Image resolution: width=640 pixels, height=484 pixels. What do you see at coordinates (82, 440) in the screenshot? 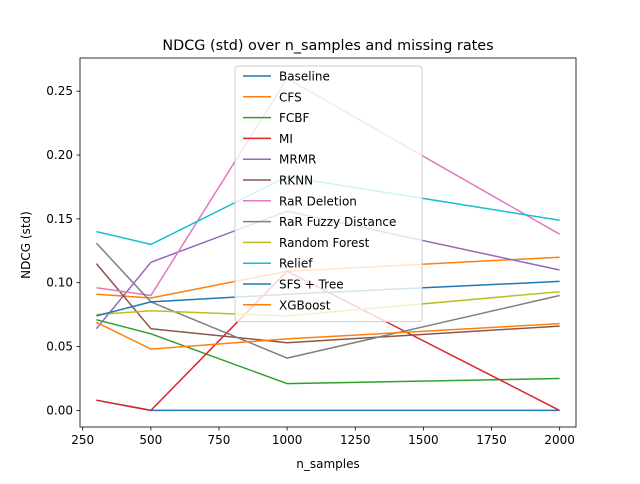
I see `x-tick-label-0: 250` at bounding box center [82, 440].